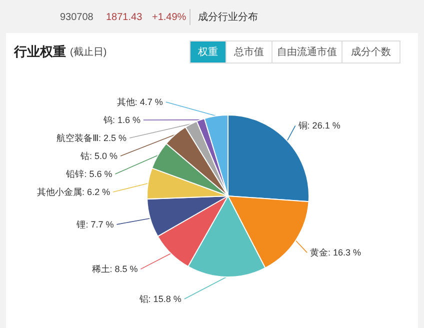  Describe the element at coordinates (91, 138) in the screenshot. I see `slice-label: 航空装备Ⅲ: 2.5 %` at that location.